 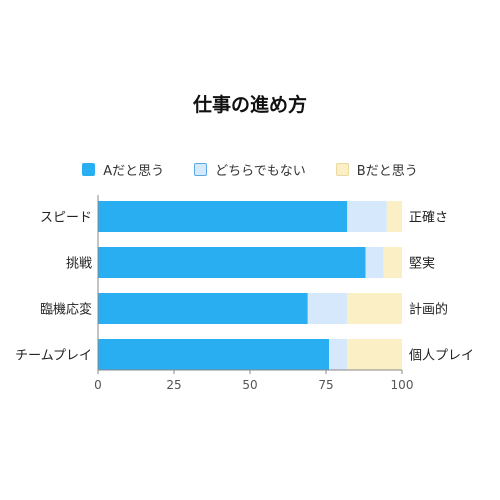 I want to click on x-tick-label: 75, so click(x=325, y=385).